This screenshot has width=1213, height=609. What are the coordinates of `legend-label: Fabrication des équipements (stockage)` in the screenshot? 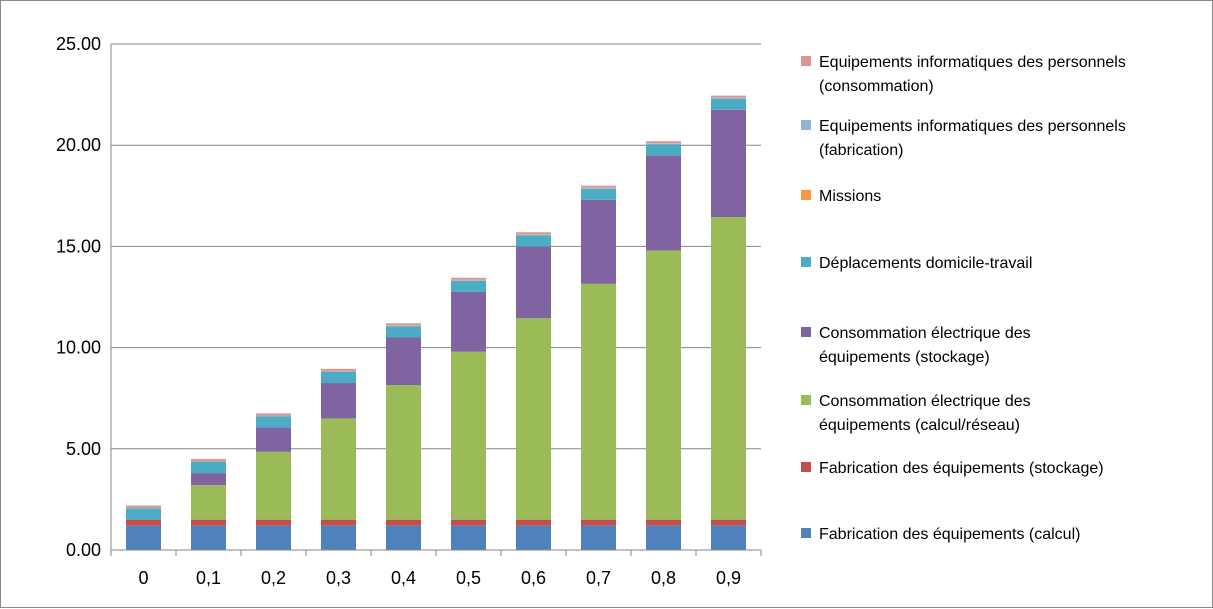 It's located at (961, 468).